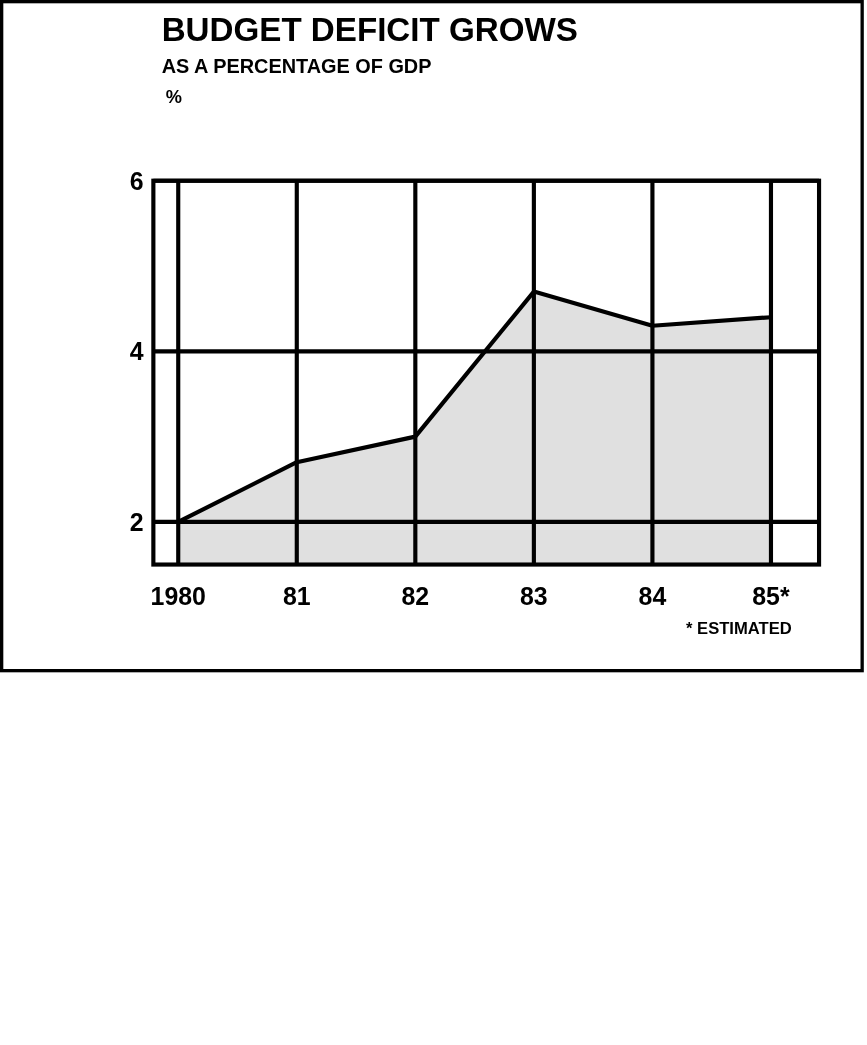 Image resolution: width=867 pixels, height=1045 pixels. Describe the element at coordinates (296, 596) in the screenshot. I see `x-tick-label: 81` at that location.